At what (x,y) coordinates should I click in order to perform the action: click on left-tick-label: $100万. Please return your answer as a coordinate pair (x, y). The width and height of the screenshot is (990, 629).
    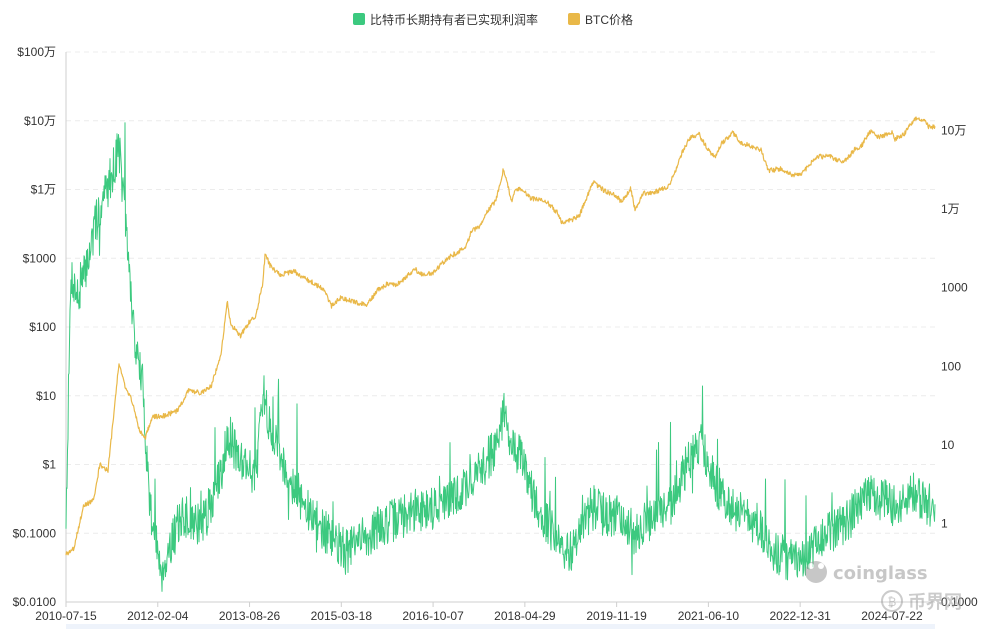
    Looking at the image, I should click on (36, 52).